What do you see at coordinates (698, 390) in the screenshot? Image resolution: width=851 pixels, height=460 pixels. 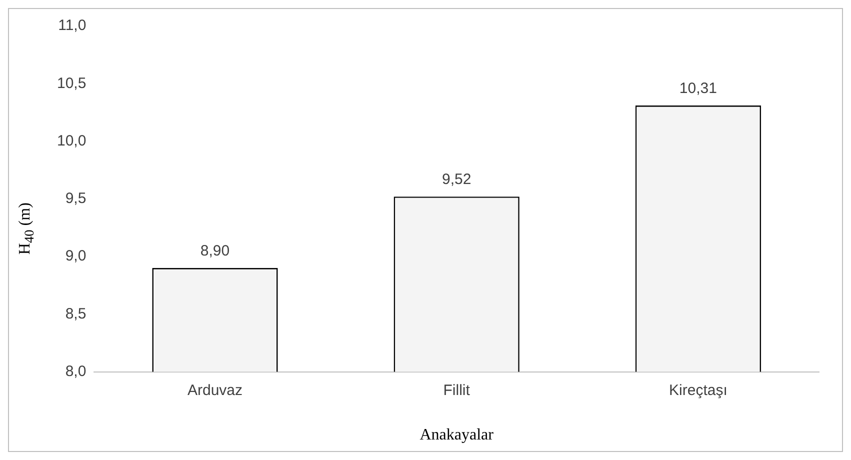 I see `x-tick-label: Kireçtaşı` at bounding box center [698, 390].